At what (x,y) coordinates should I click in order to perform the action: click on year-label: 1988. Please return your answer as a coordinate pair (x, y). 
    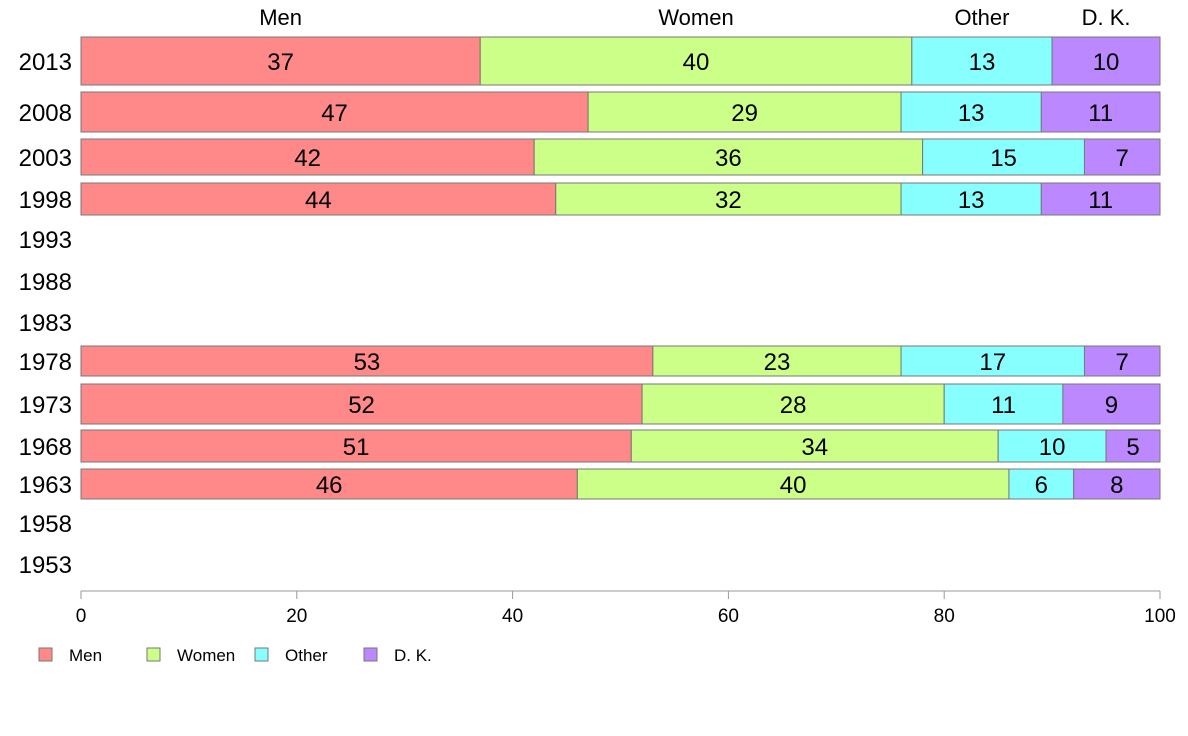
    Looking at the image, I should click on (45, 282).